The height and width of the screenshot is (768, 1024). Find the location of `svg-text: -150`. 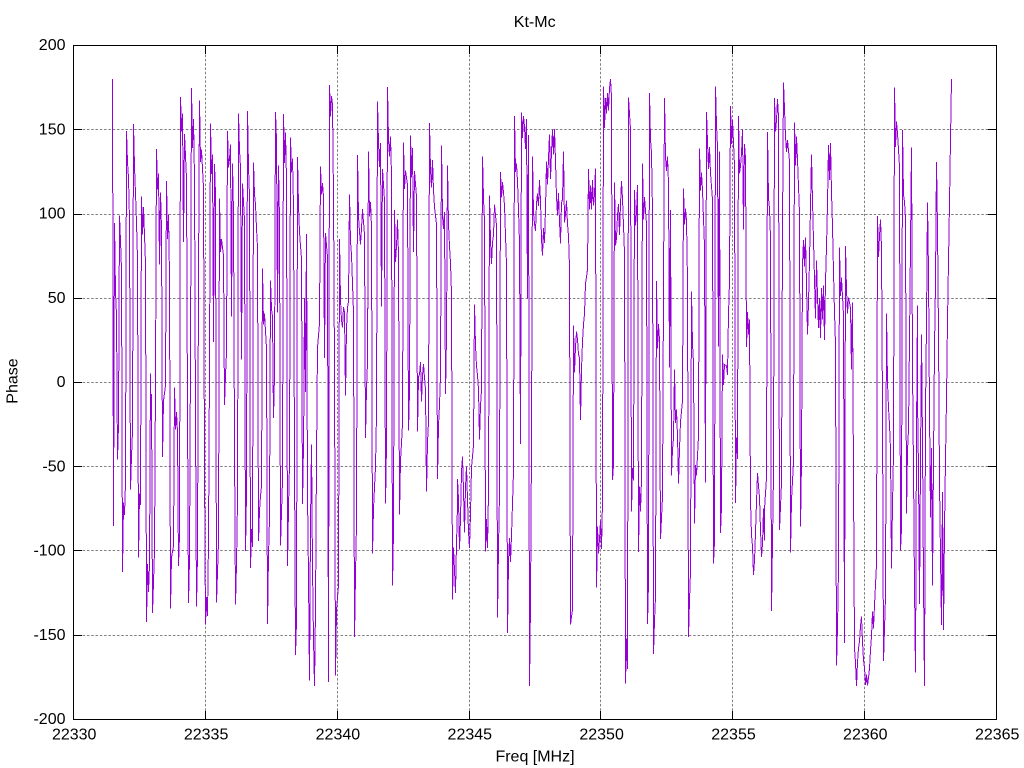

svg-text: -150 is located at coordinates (49, 635).